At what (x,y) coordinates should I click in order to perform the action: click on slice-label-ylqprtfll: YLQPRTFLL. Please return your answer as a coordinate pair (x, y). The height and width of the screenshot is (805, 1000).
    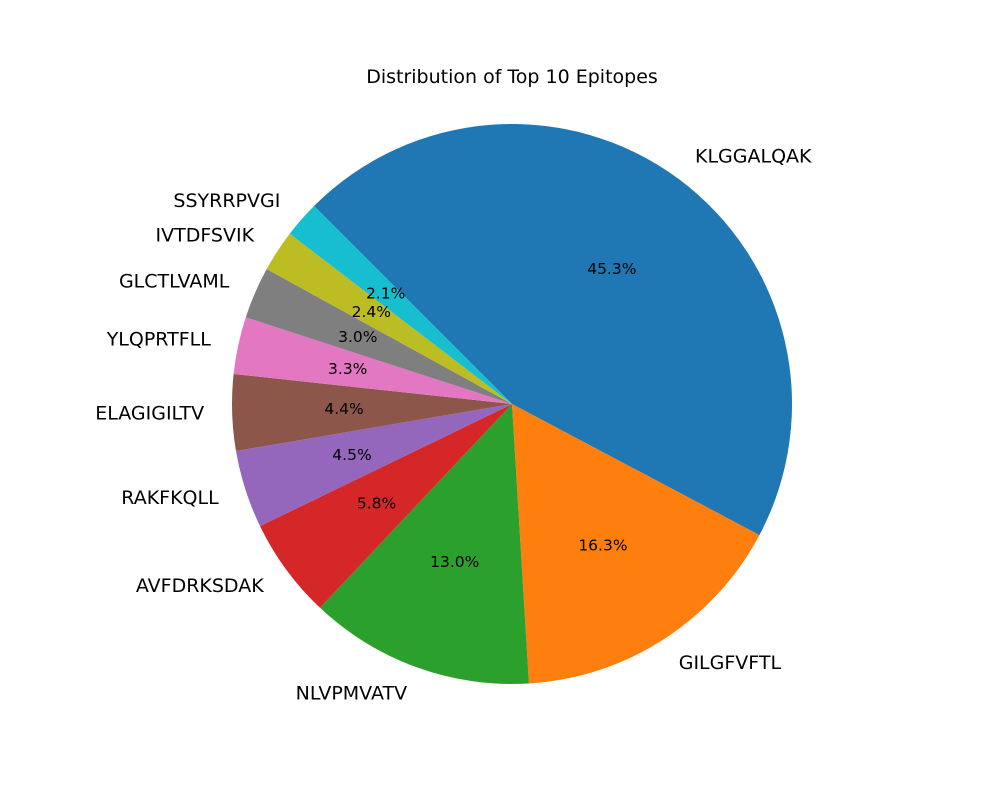
    Looking at the image, I should click on (159, 339).